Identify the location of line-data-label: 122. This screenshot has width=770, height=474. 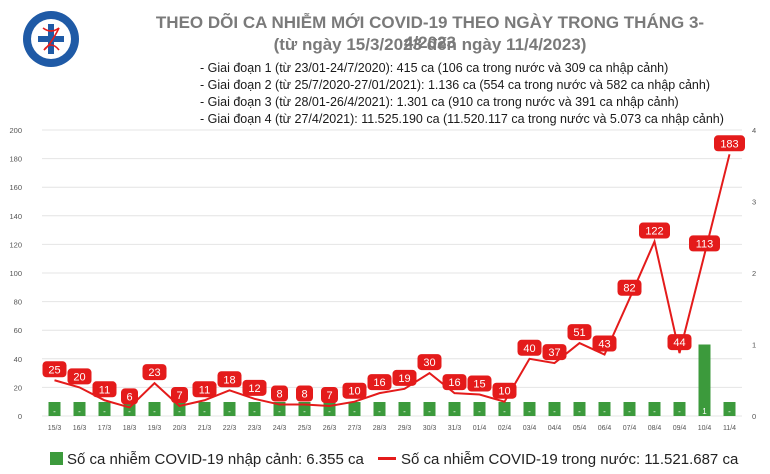
(654, 232).